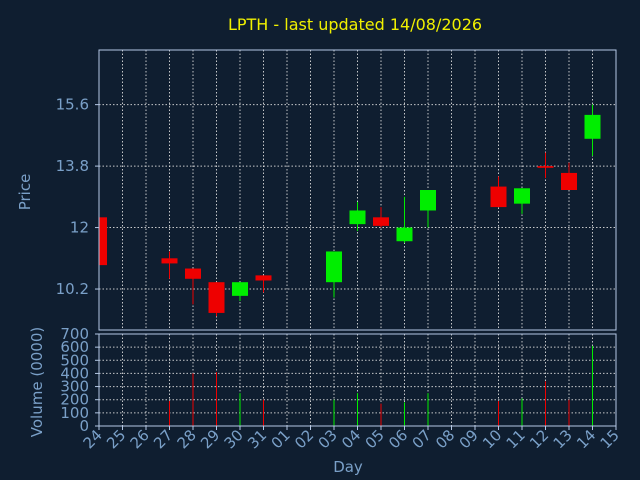  Describe the element at coordinates (74, 373) in the screenshot. I see `volume-tick-label: 400` at that location.